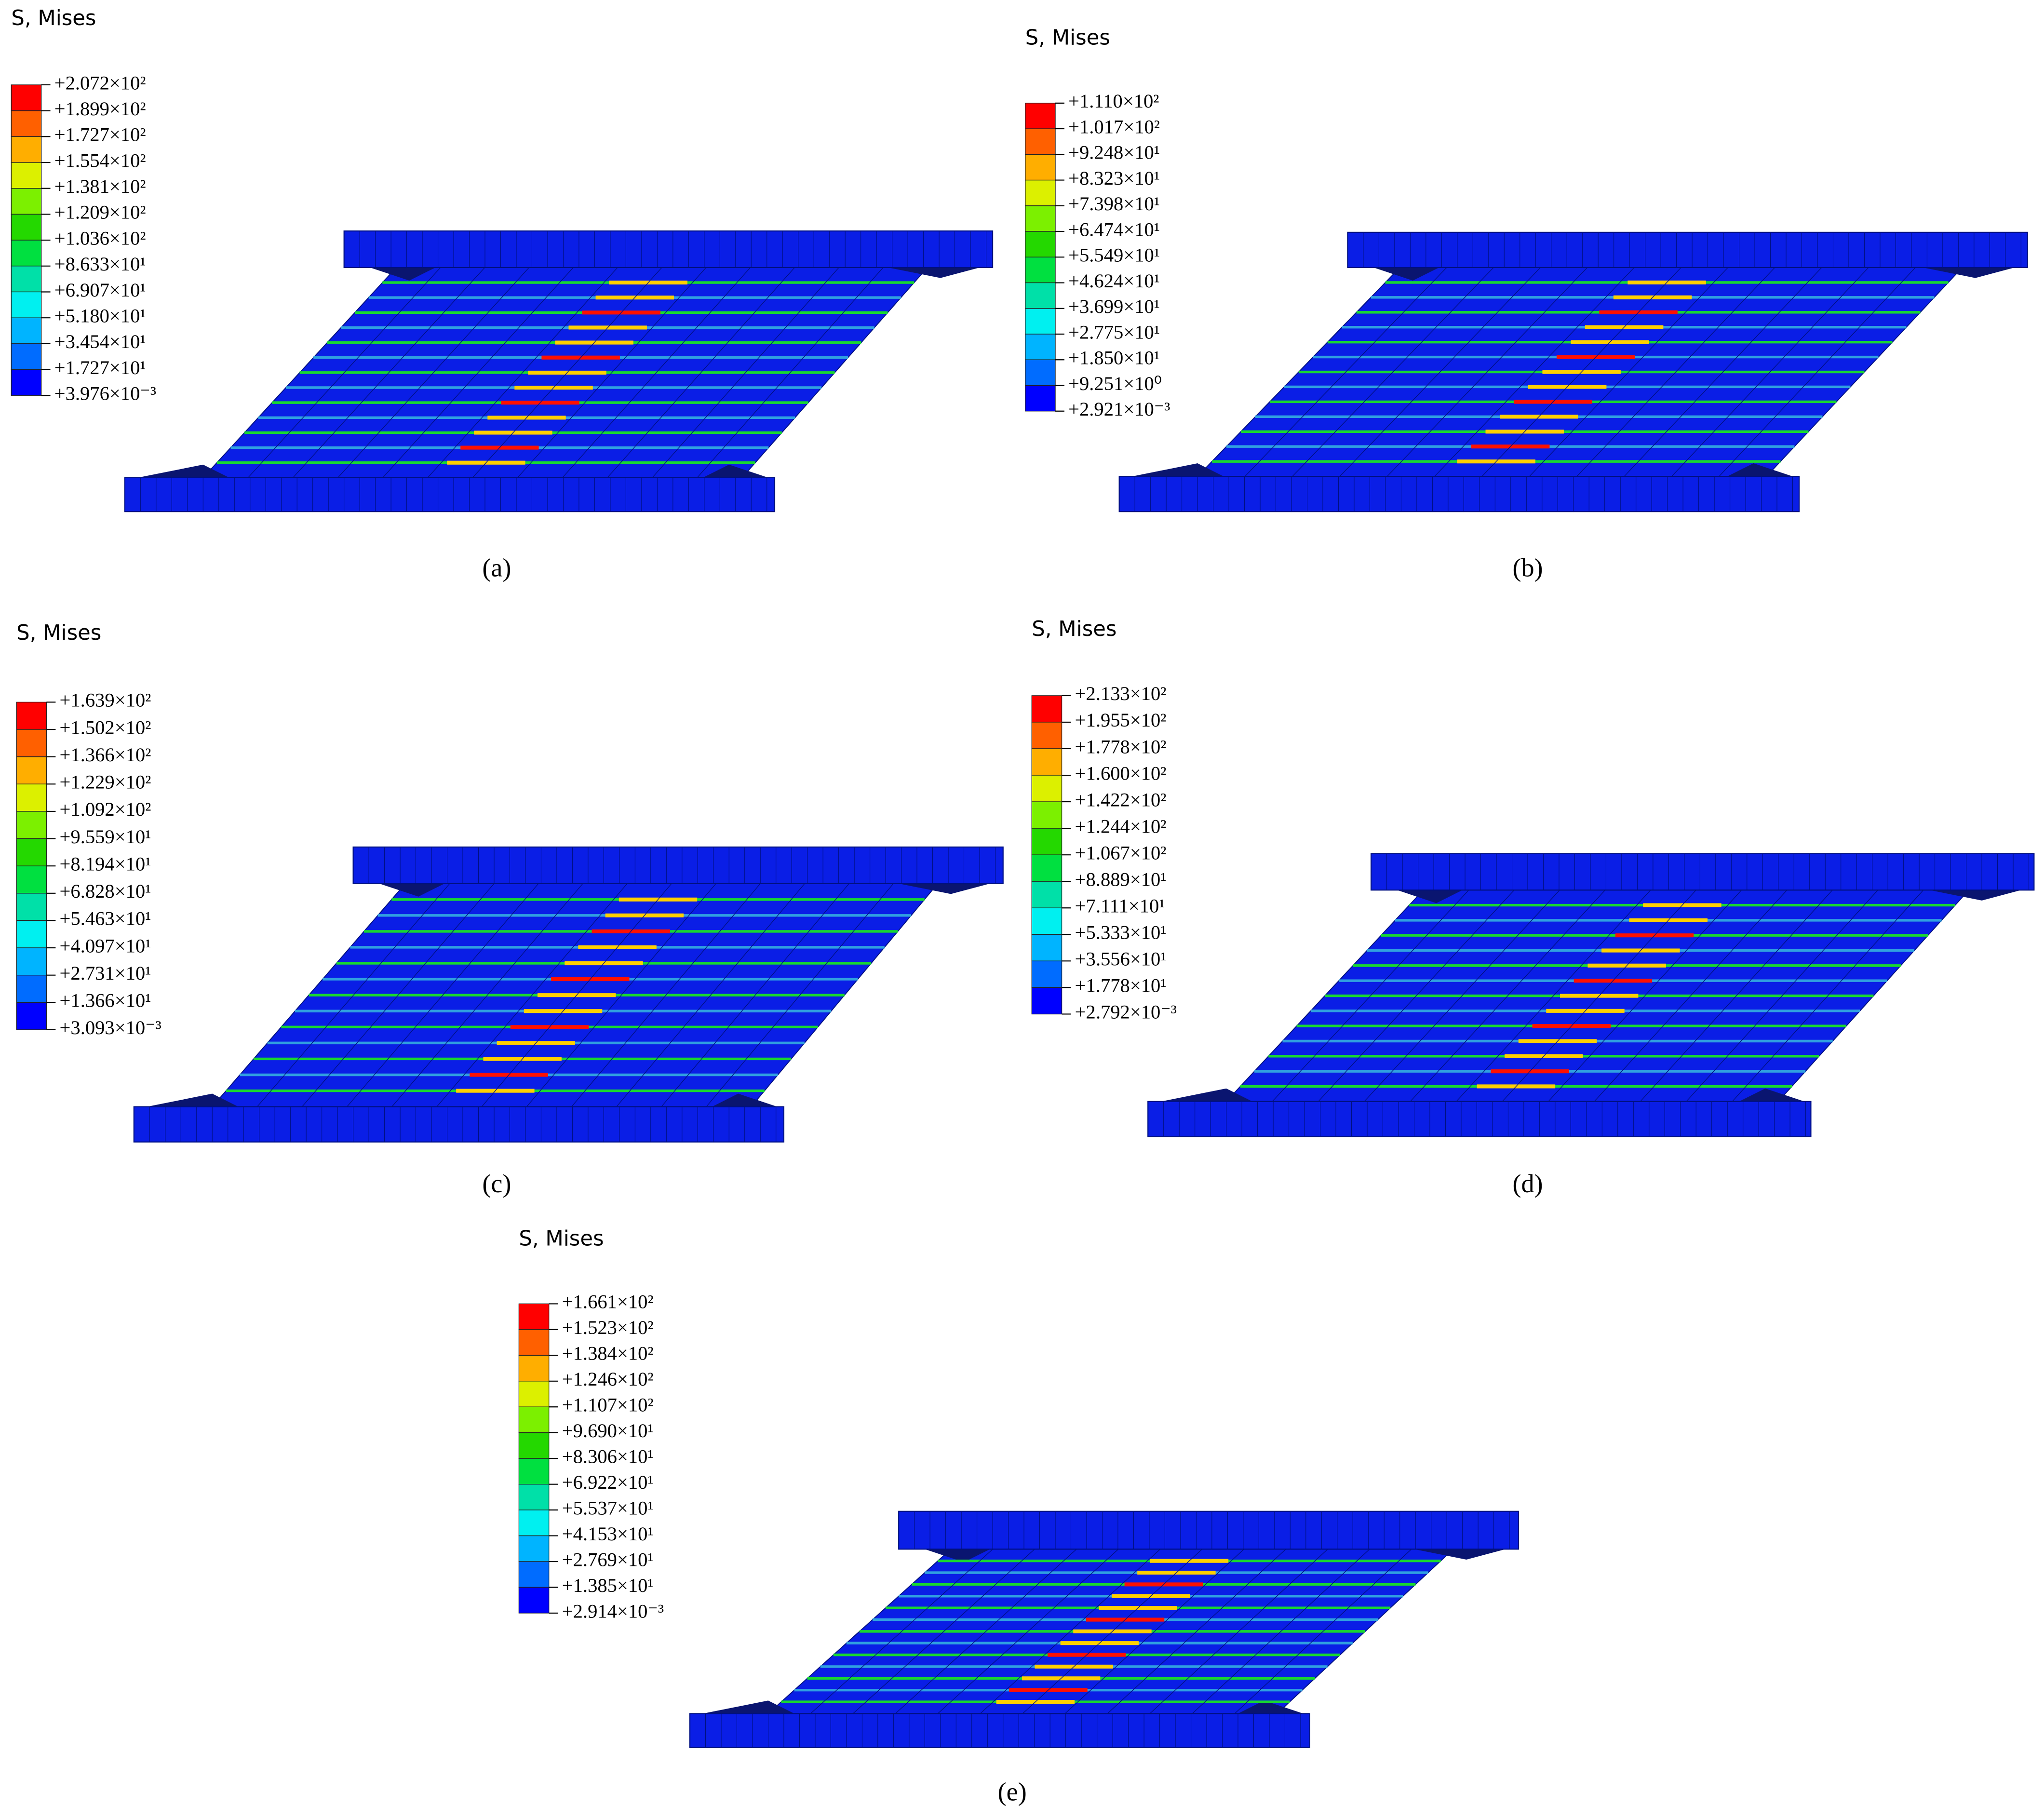 This screenshot has height=1818, width=2044. What do you see at coordinates (1126, 1012) in the screenshot?
I see `legend-label: +2.792×10⁻³` at bounding box center [1126, 1012].